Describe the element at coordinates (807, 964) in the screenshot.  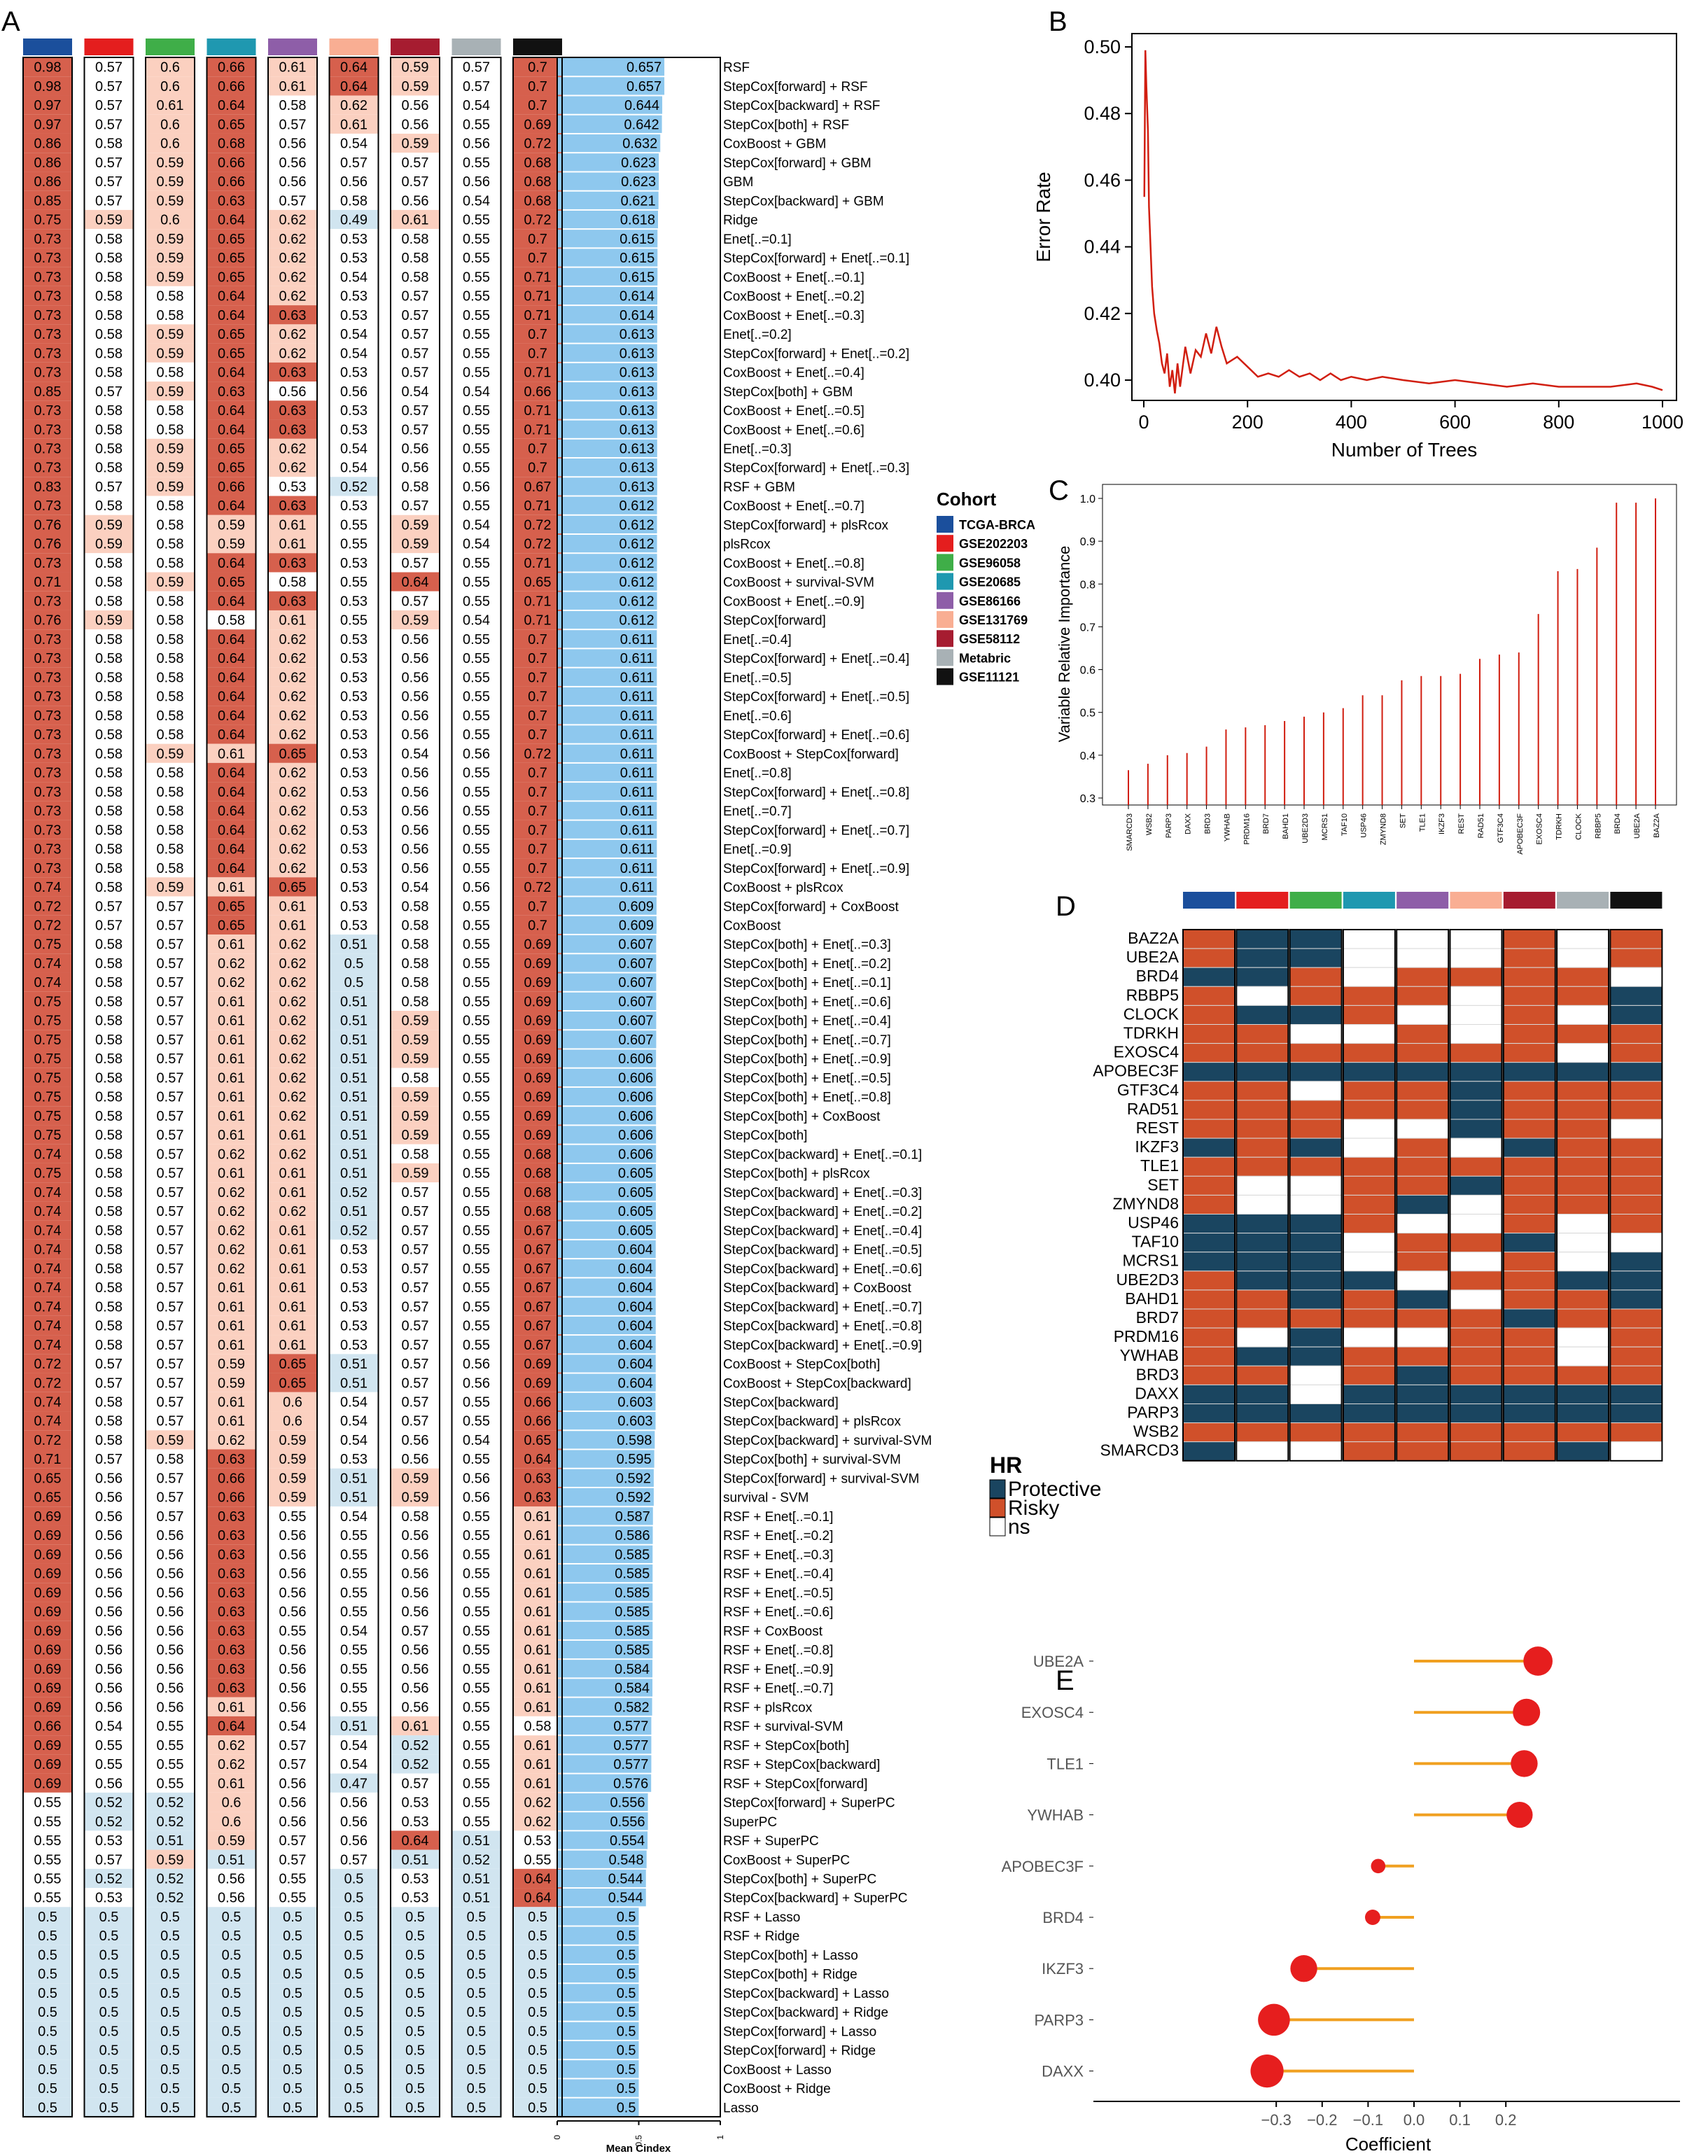
I see `algorithm-label: StepCox[both] + Enet[..=0.2]` at that location.